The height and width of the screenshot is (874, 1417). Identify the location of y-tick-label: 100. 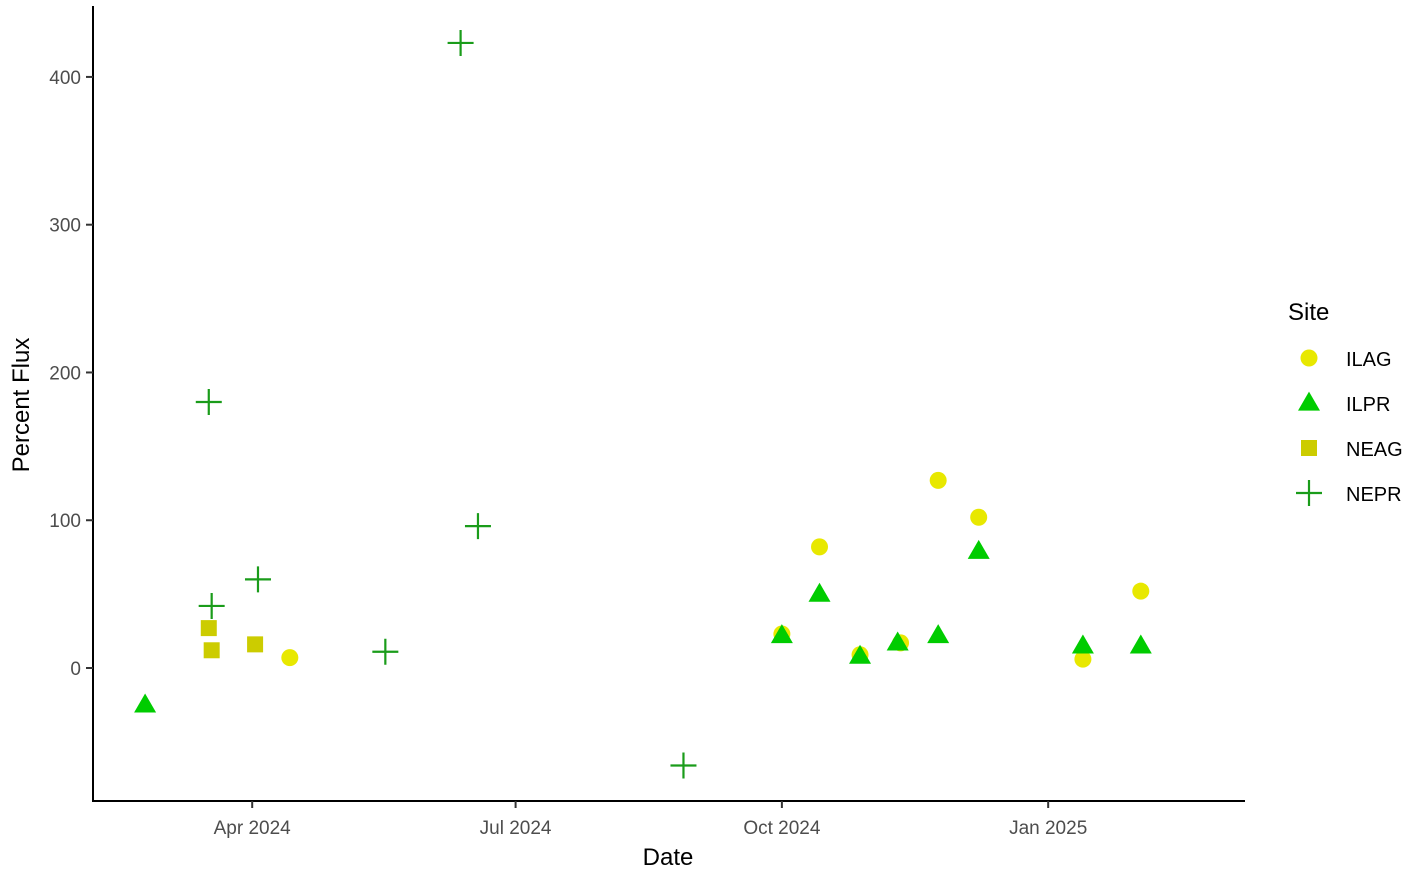
(65, 521).